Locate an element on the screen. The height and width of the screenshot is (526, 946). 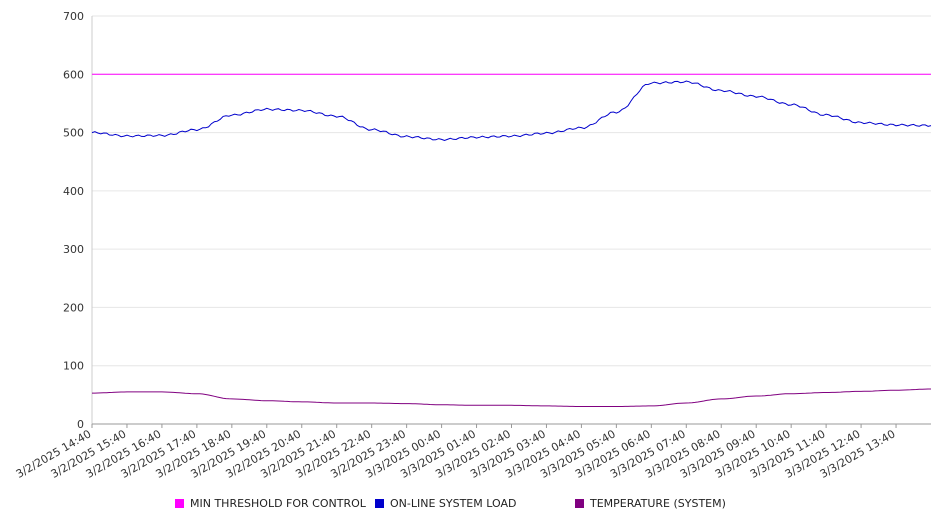
legend-item-system-load: ON-LINE SYSTEM LOAD is located at coordinates (445, 503).